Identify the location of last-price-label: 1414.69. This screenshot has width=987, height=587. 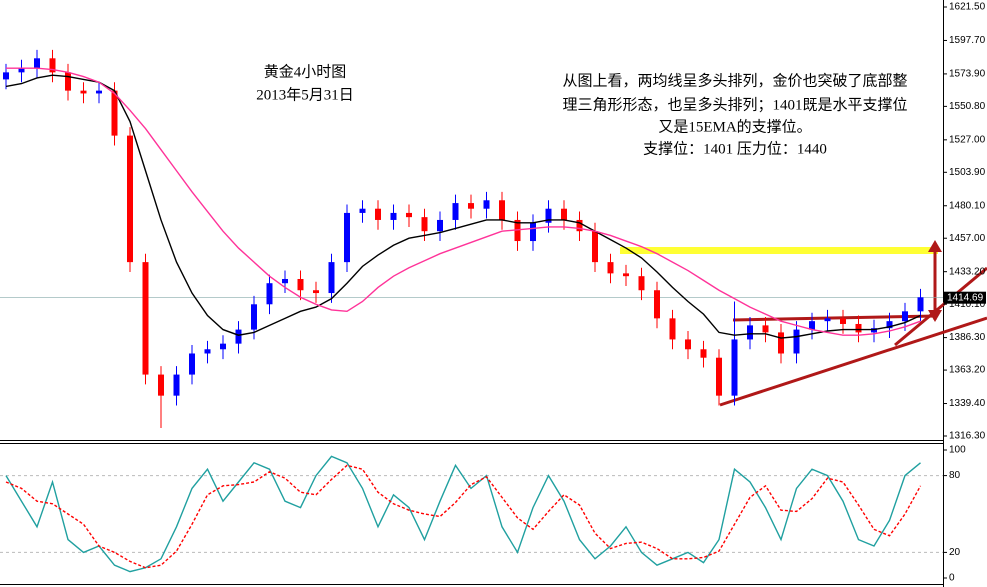
(965, 297).